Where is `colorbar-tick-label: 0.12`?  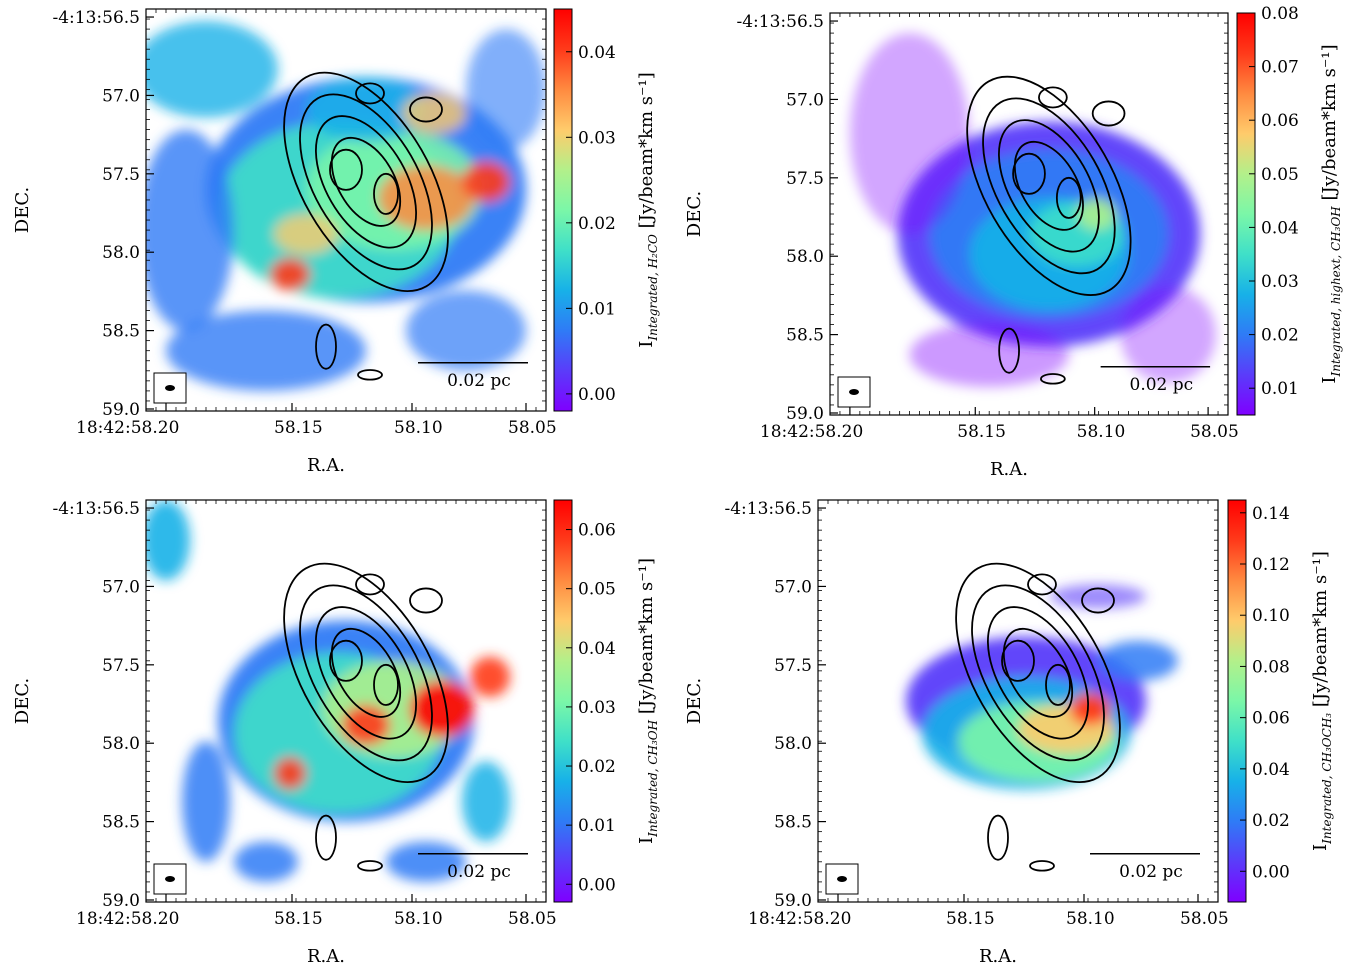 colorbar-tick-label: 0.12 is located at coordinates (1271, 565).